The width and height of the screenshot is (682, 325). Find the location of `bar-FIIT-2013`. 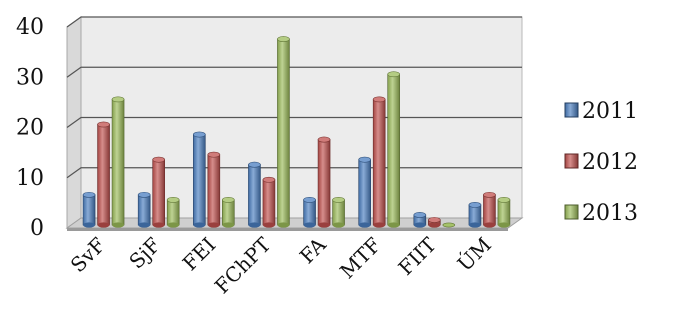

bar-FIIT-2013 is located at coordinates (449, 225).